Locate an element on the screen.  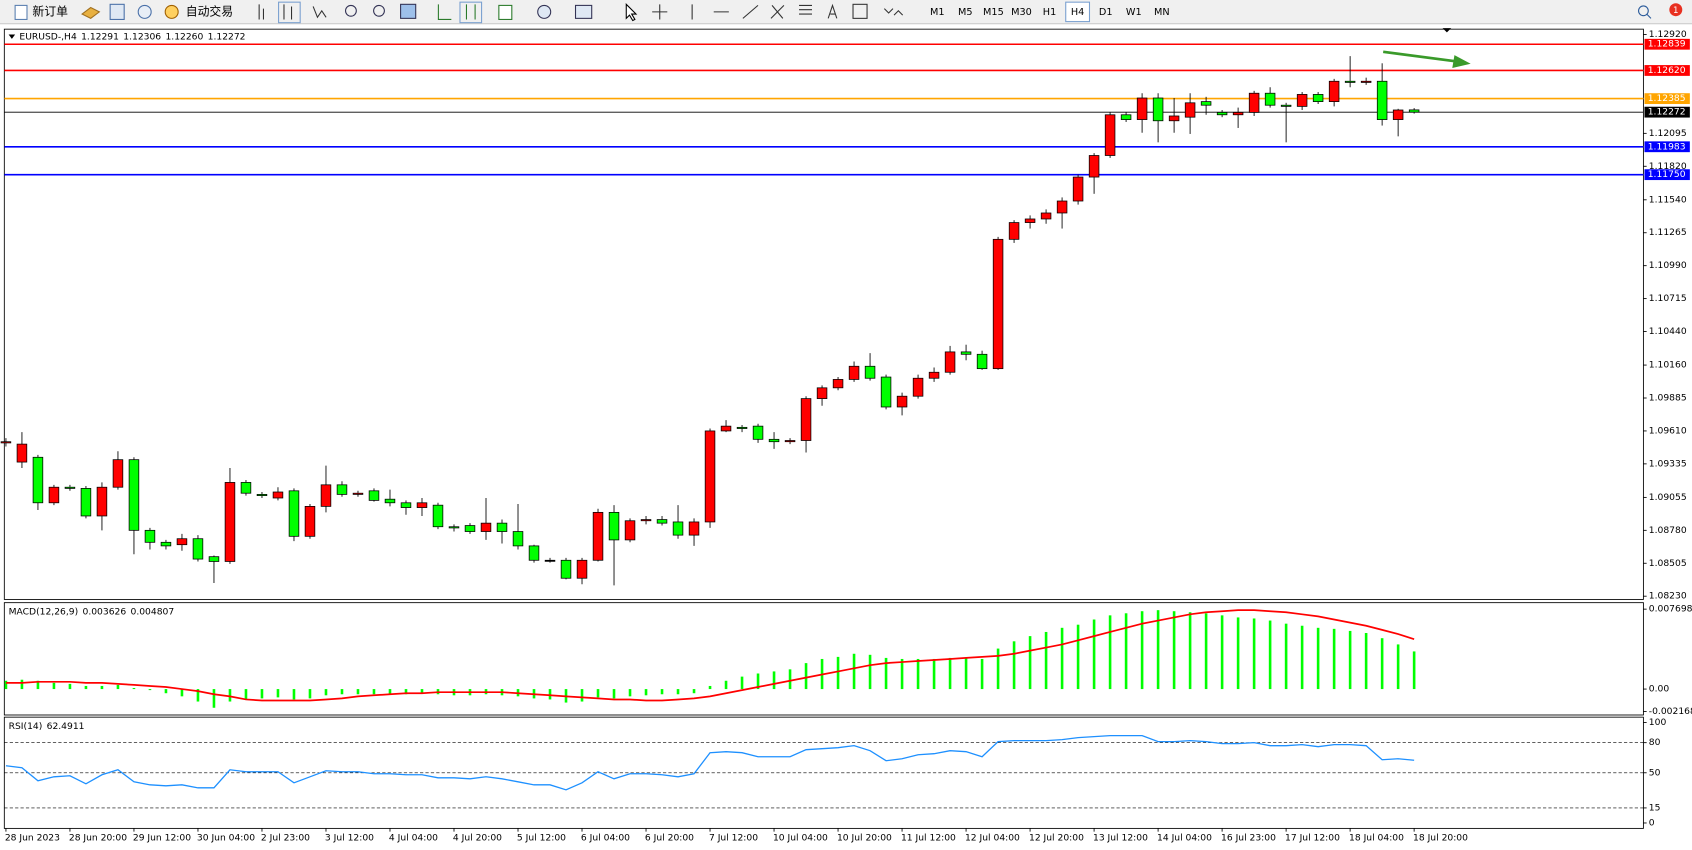
auto-trading-button: 自动交易 is located at coordinates (209, 11).